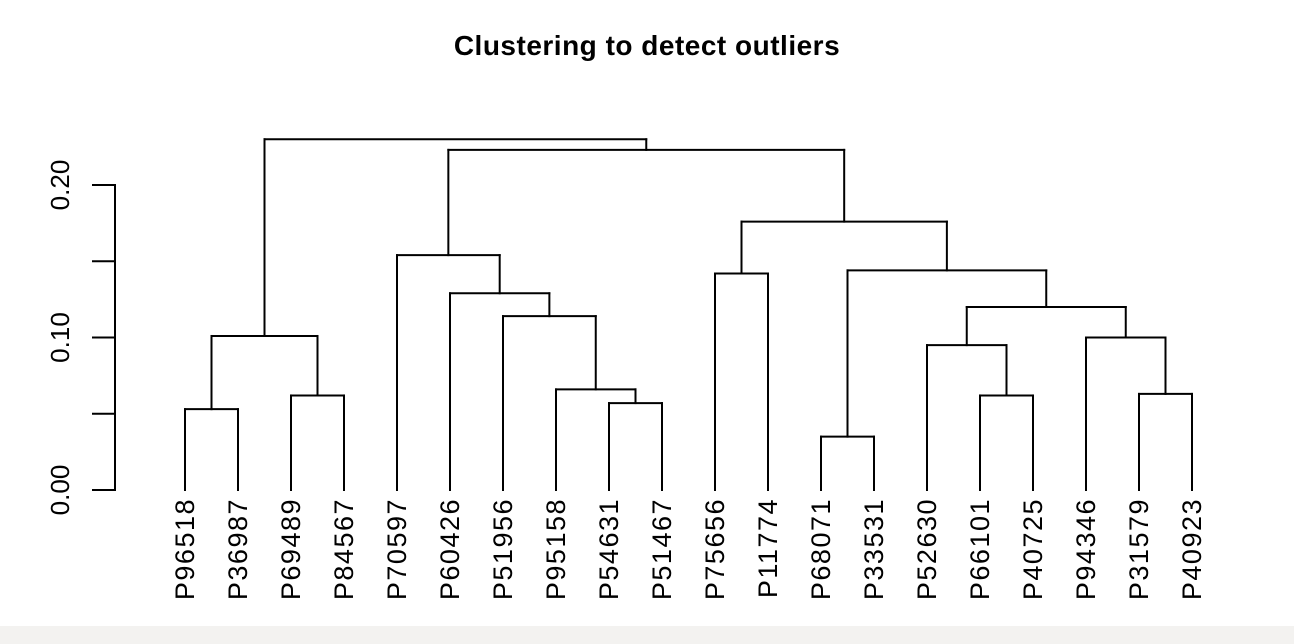 The image size is (1294, 644). Describe the element at coordinates (927, 549) in the screenshot. I see `leaf-label: P52630` at that location.